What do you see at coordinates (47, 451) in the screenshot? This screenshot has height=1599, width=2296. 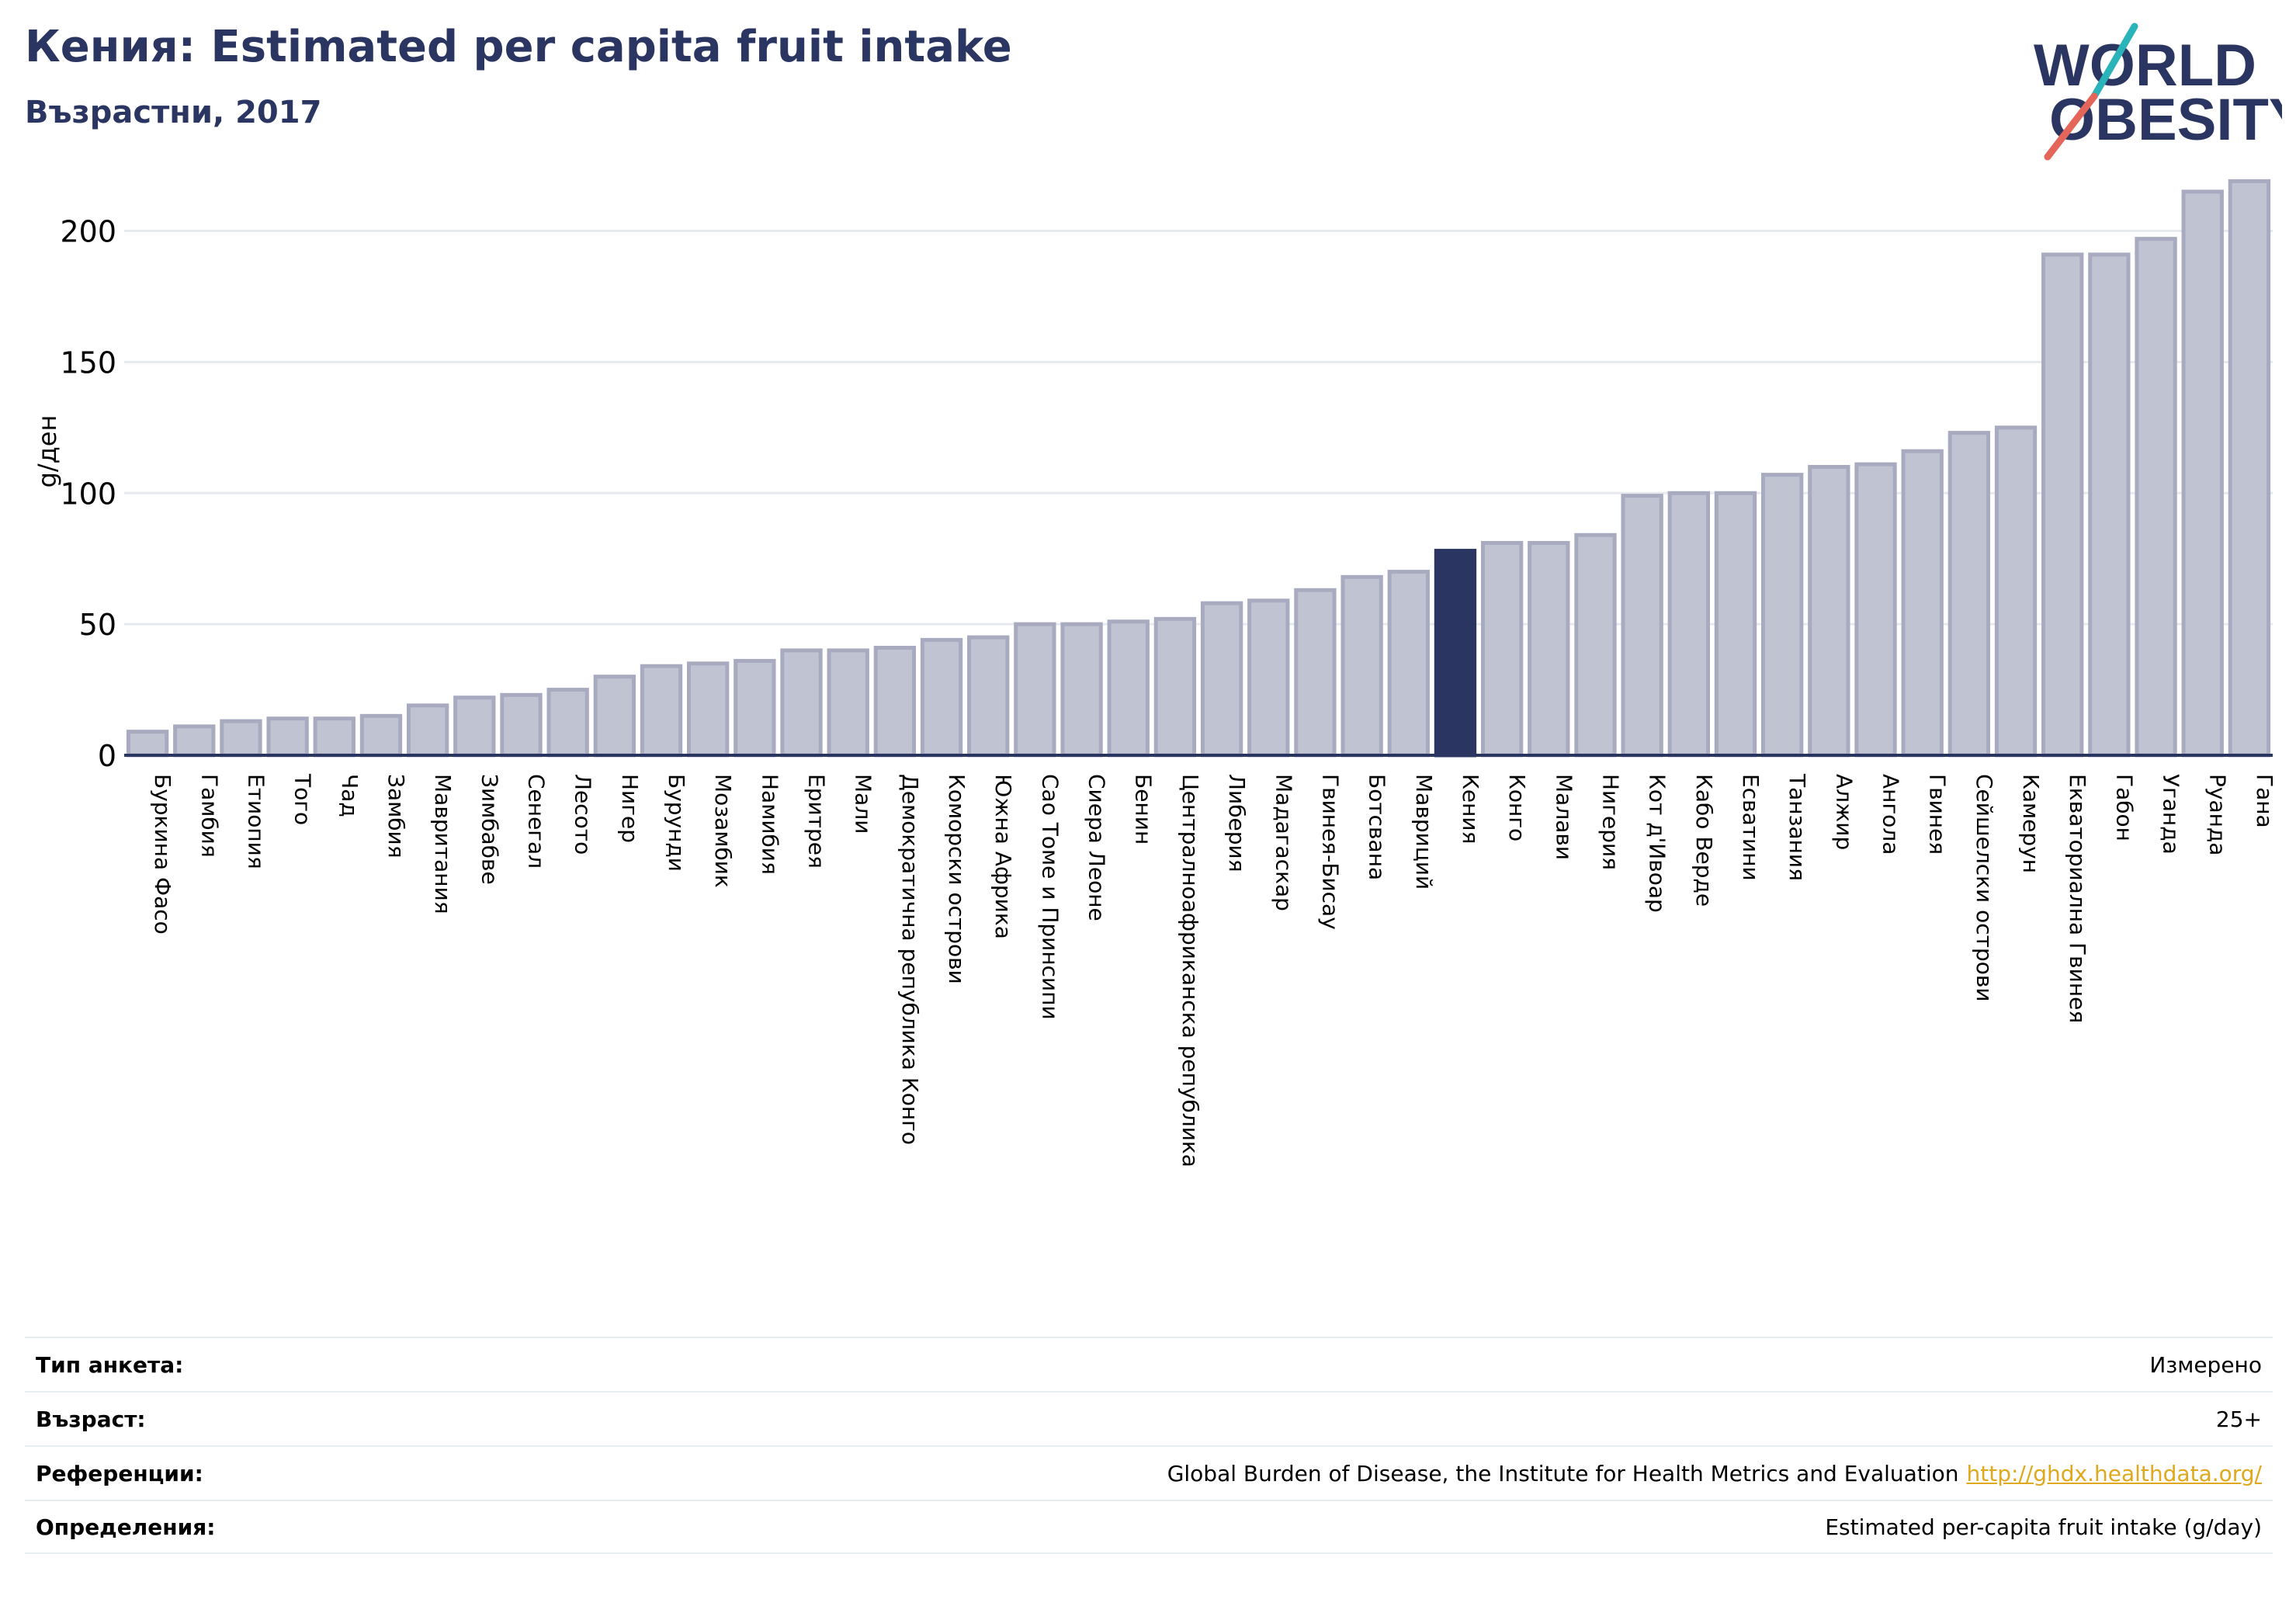 I see `y-axis-label: g/ден` at bounding box center [47, 451].